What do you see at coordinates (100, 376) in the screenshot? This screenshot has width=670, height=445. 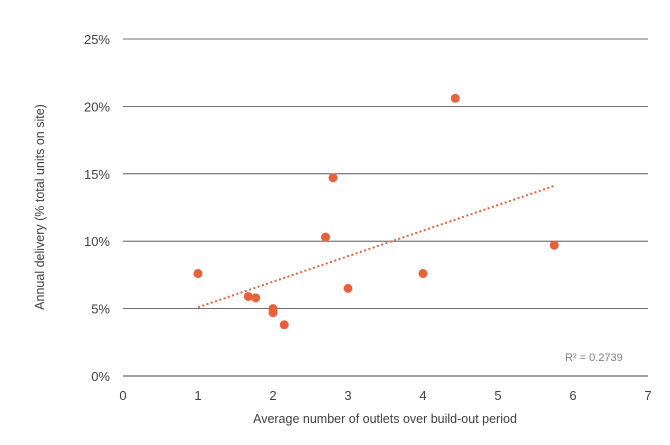 I see `y-tick-label: 0%` at bounding box center [100, 376].